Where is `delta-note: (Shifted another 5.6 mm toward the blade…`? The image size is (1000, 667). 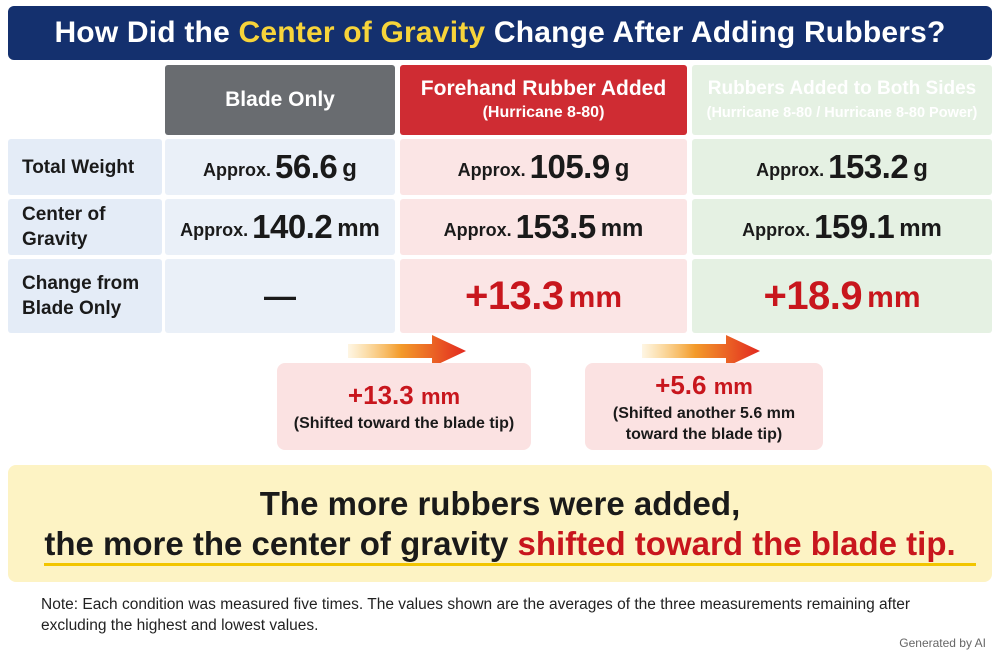
delta-note: (Shifted another 5.6 mm toward the blade… is located at coordinates (704, 423).